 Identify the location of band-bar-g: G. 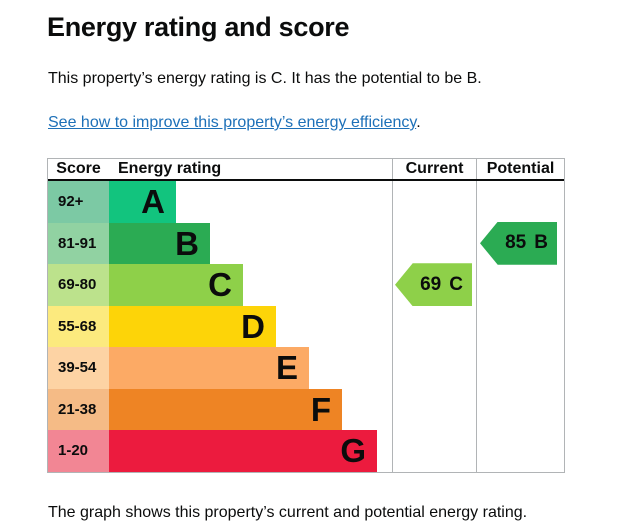
(243, 451).